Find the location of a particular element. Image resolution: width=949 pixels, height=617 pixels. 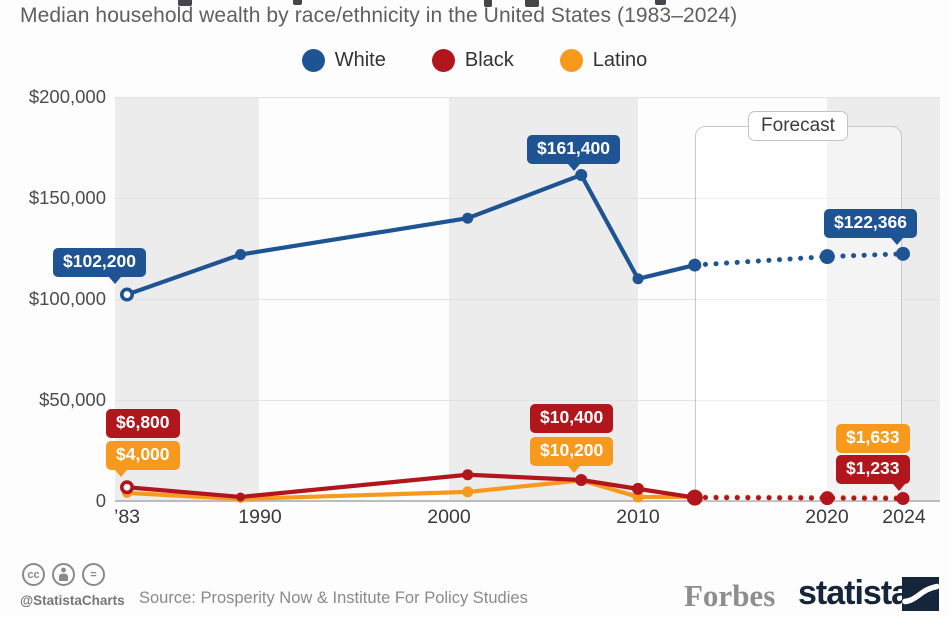

person-icon is located at coordinates (63, 574).